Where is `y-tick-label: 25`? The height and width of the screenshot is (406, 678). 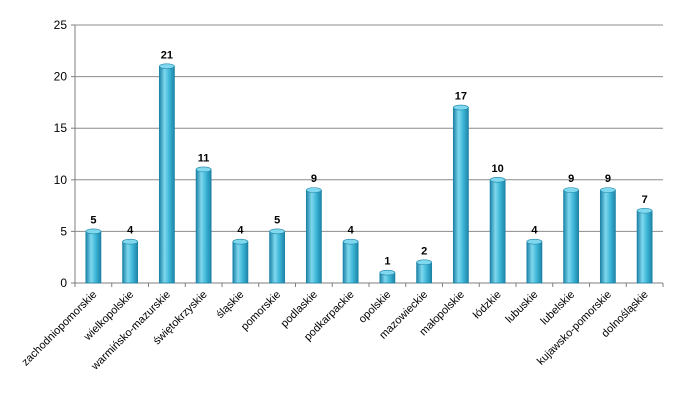 y-tick-label: 25 is located at coordinates (61, 25).